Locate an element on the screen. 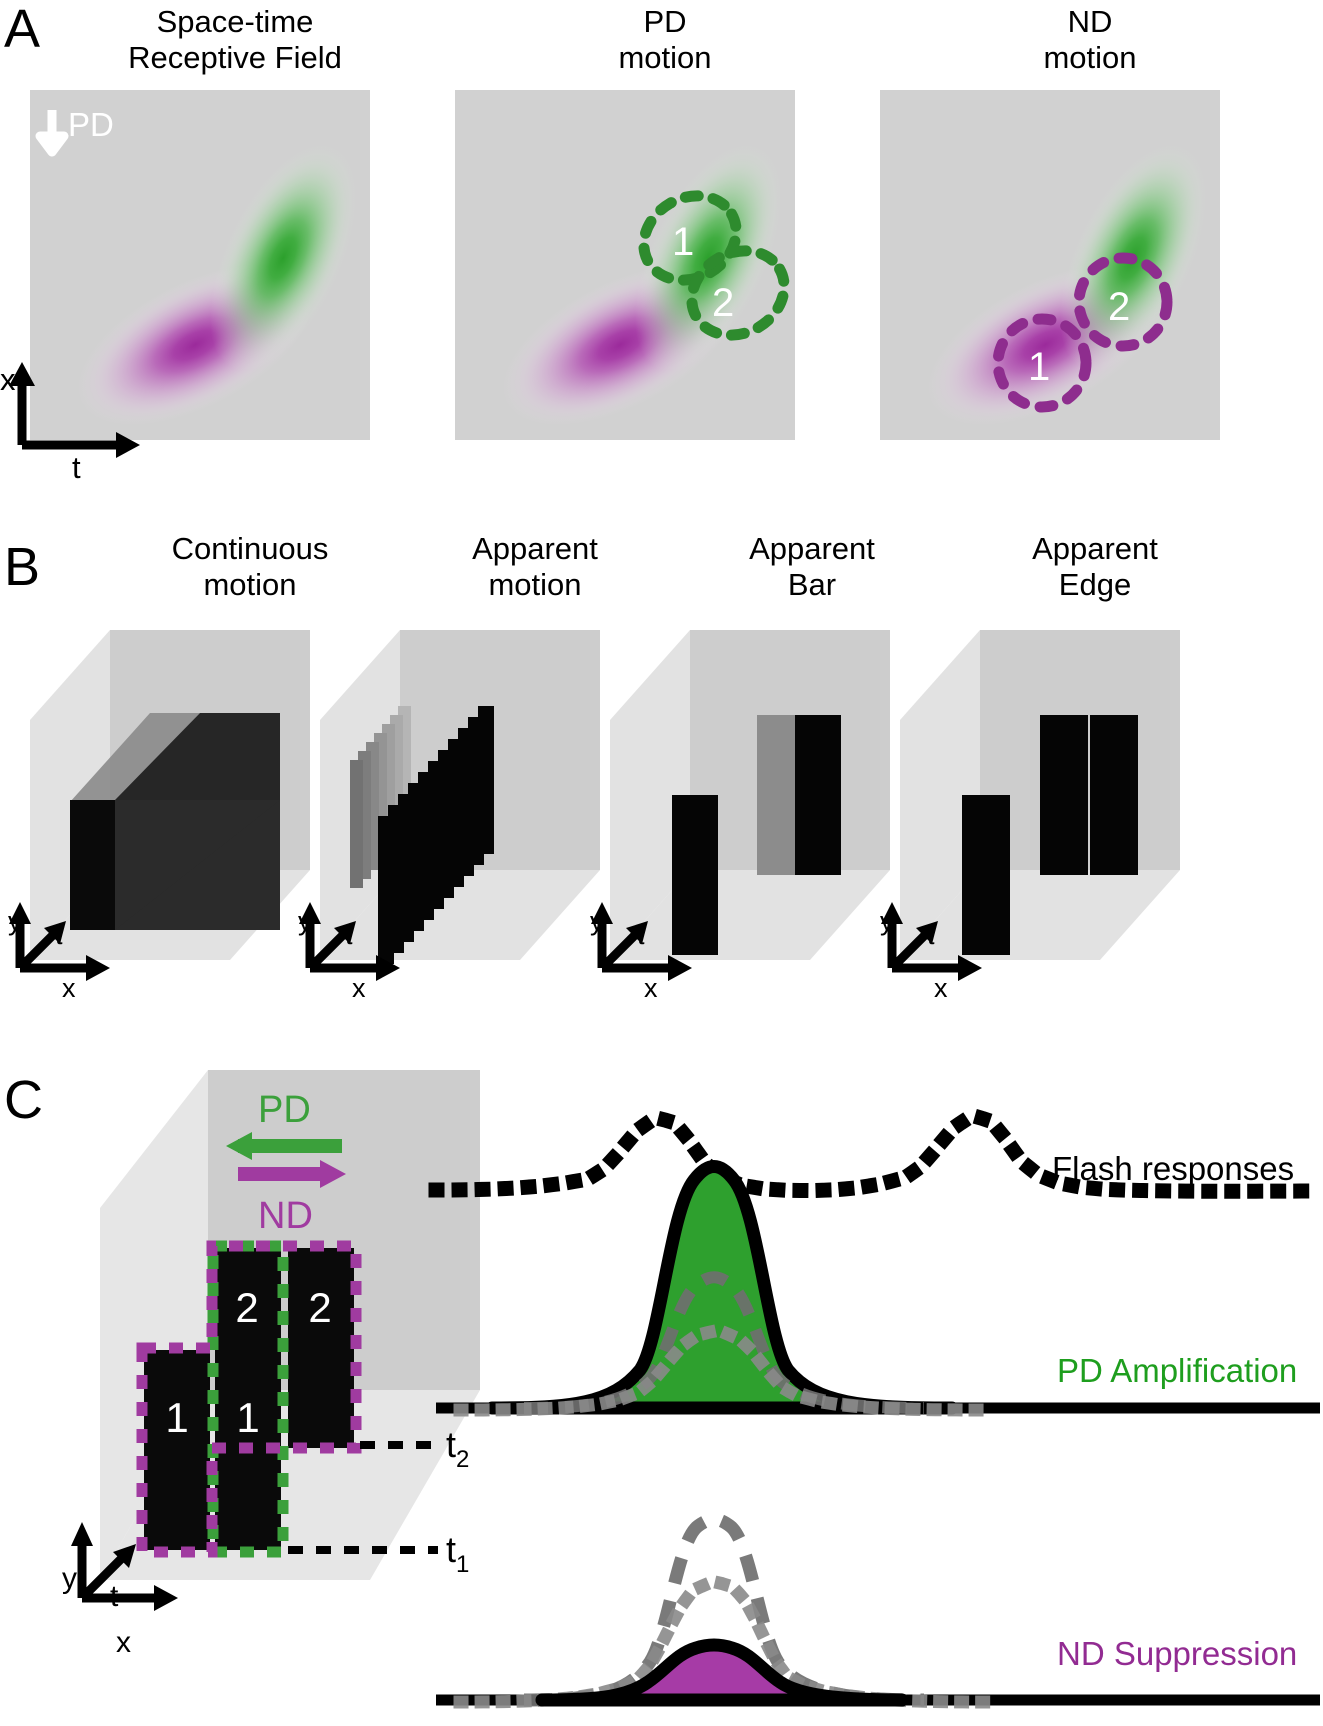 The image size is (1323, 1726). trace-flash-responses is located at coordinates (875, 1154).